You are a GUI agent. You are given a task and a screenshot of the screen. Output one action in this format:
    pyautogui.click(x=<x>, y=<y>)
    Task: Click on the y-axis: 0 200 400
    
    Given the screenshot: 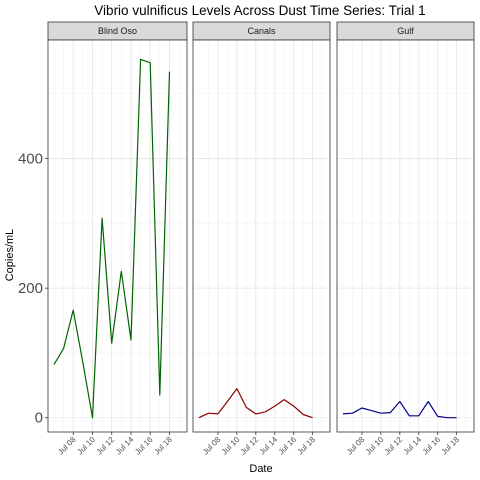 What is the action you would take?
    pyautogui.click(x=33, y=289)
    